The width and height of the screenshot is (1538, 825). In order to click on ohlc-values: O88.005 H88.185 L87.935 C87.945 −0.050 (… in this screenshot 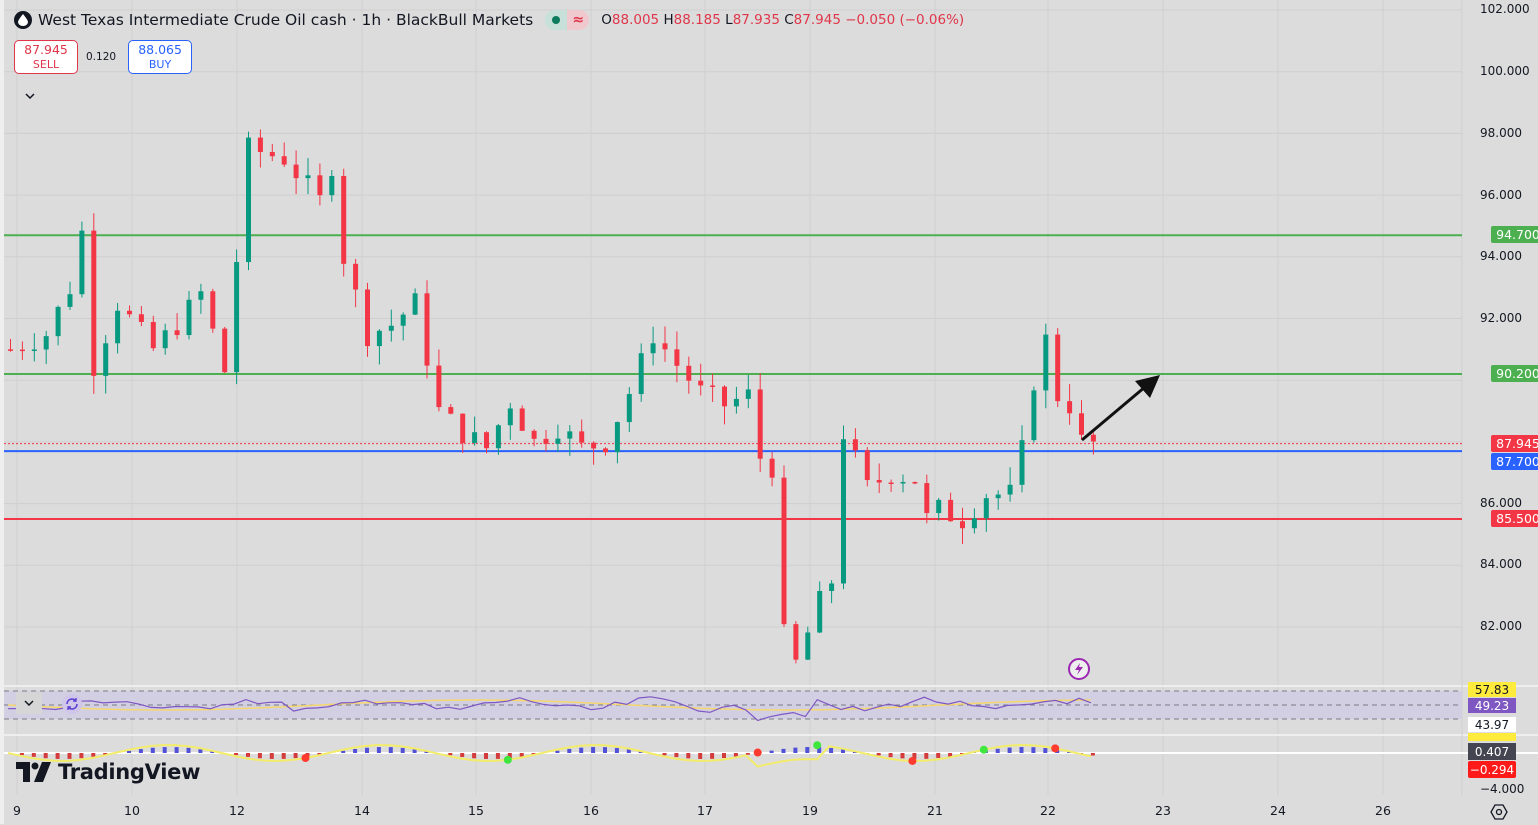, I will do `click(782, 20)`.